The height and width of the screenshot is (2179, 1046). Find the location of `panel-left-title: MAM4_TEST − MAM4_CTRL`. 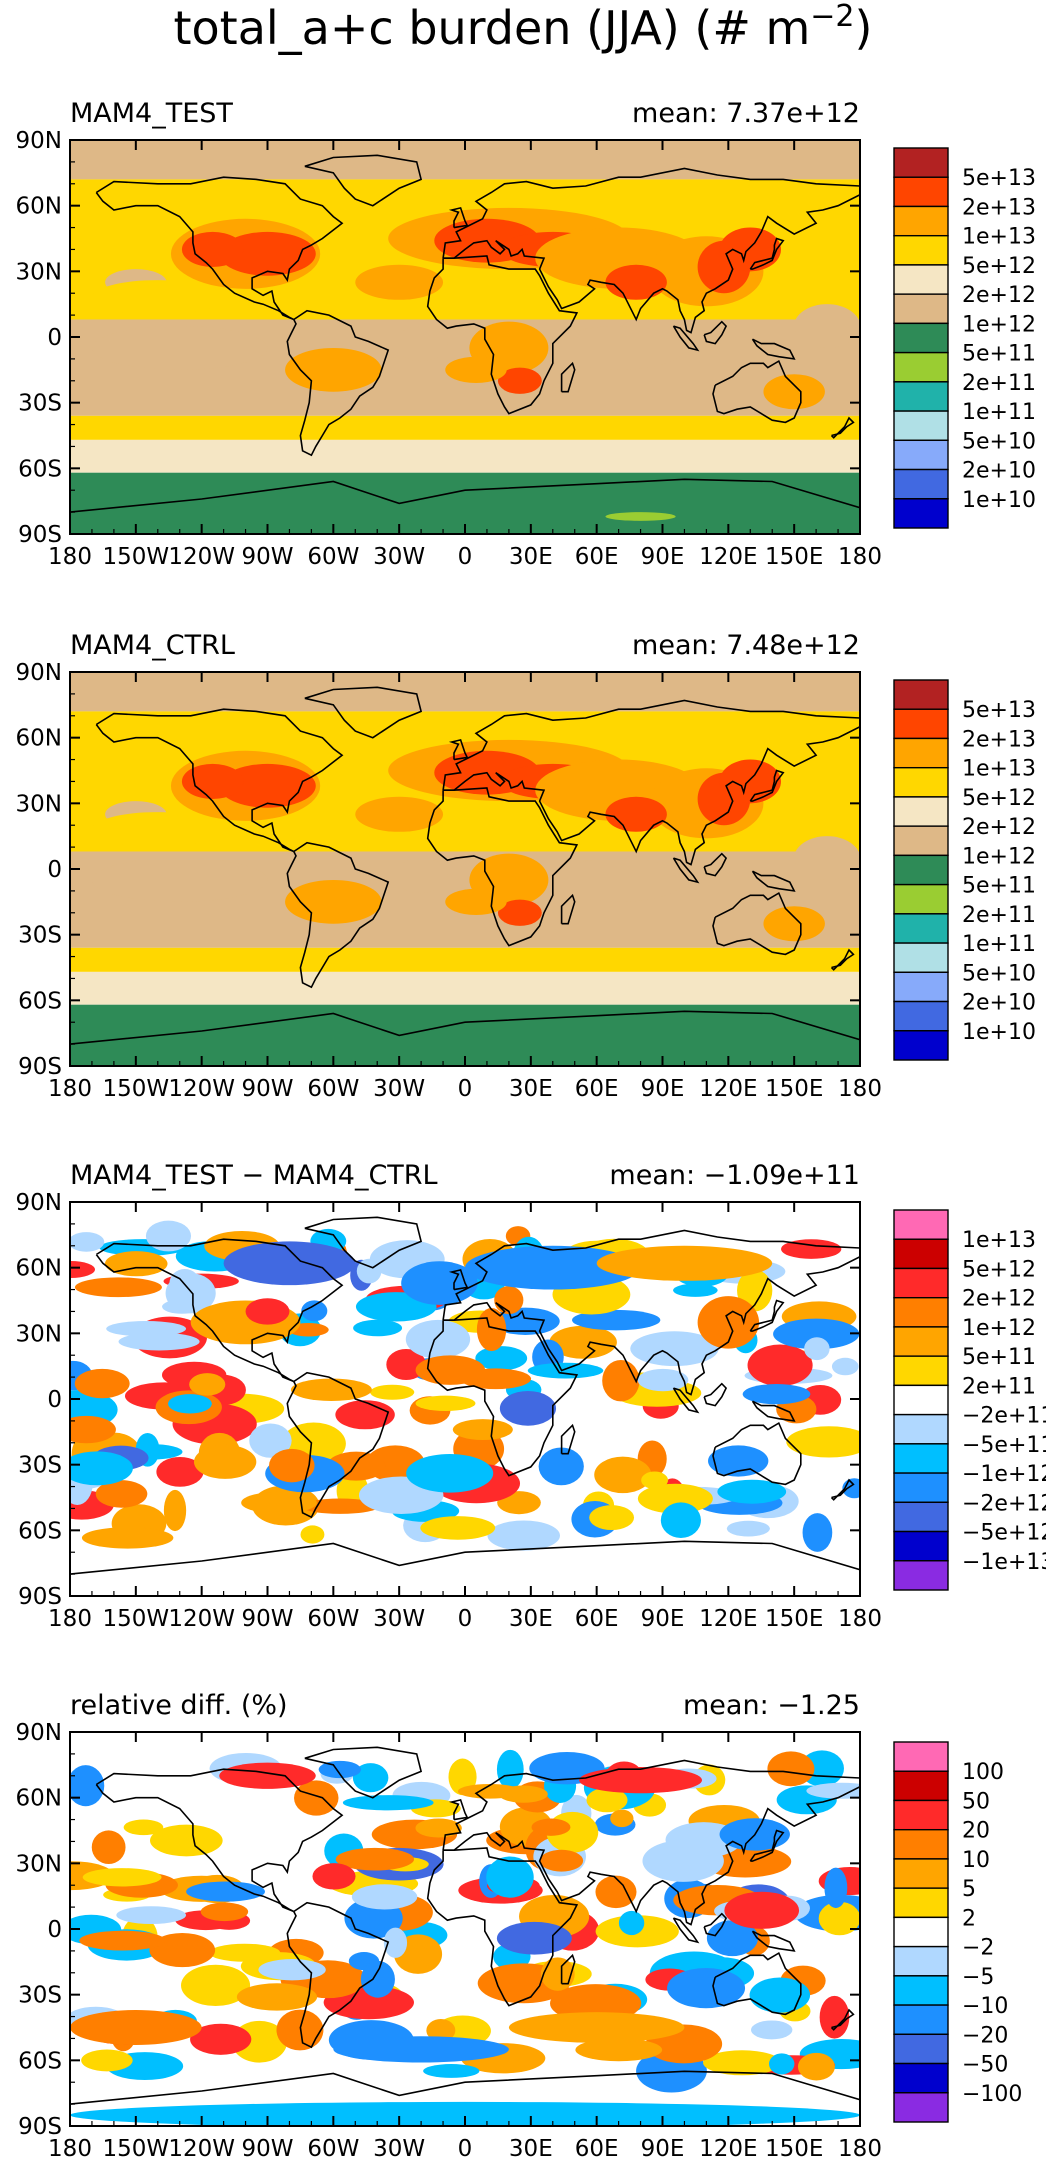

panel-left-title: MAM4_TEST − MAM4_CTRL is located at coordinates (254, 1175).